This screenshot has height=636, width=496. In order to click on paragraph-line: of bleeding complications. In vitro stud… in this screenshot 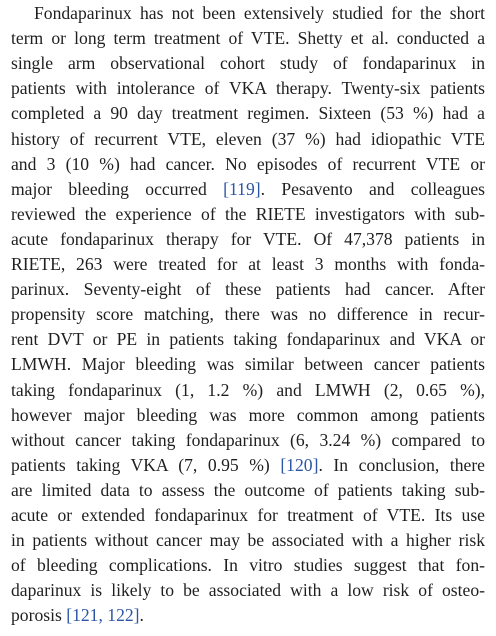, I will do `click(248, 565)`.